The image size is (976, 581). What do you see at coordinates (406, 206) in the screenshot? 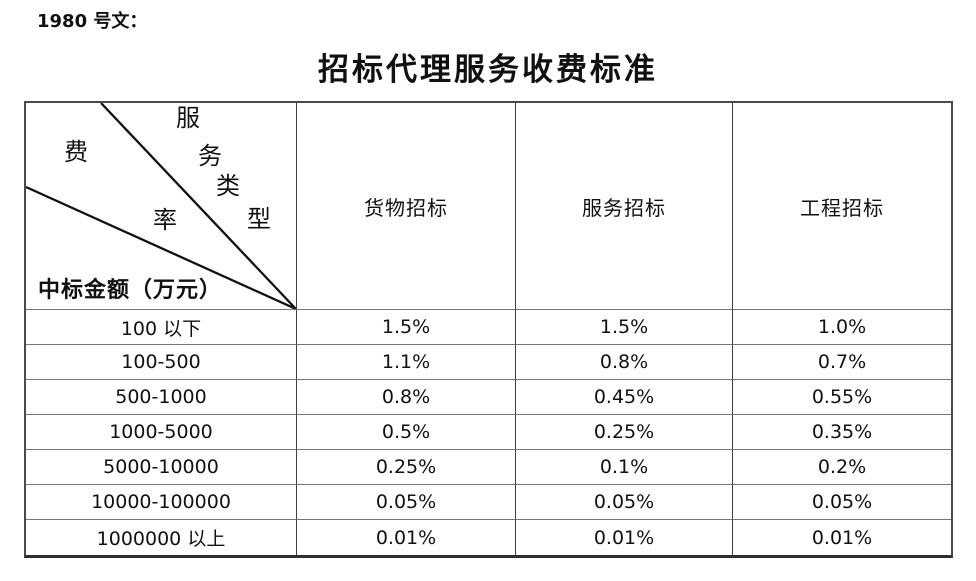
I see `column-header-goods: 货物招标` at bounding box center [406, 206].